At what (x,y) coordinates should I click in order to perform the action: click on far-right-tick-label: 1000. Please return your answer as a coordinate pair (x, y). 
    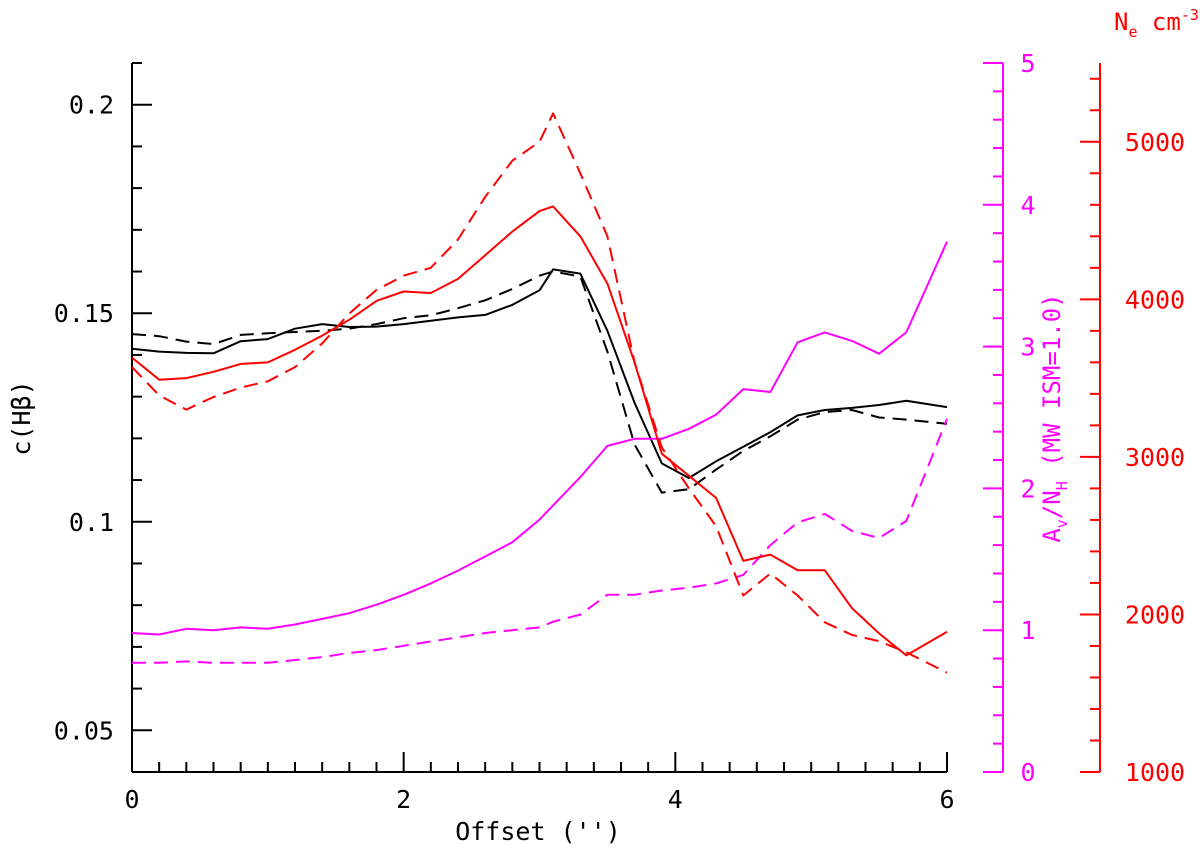
    Looking at the image, I should click on (1155, 772).